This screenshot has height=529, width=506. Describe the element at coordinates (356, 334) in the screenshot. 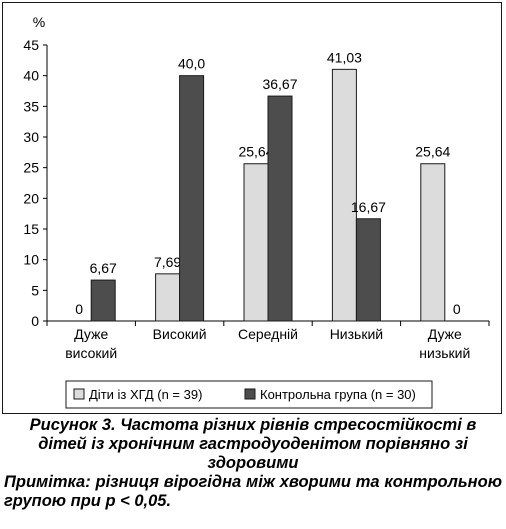

I see `x-category-label: Низький` at that location.